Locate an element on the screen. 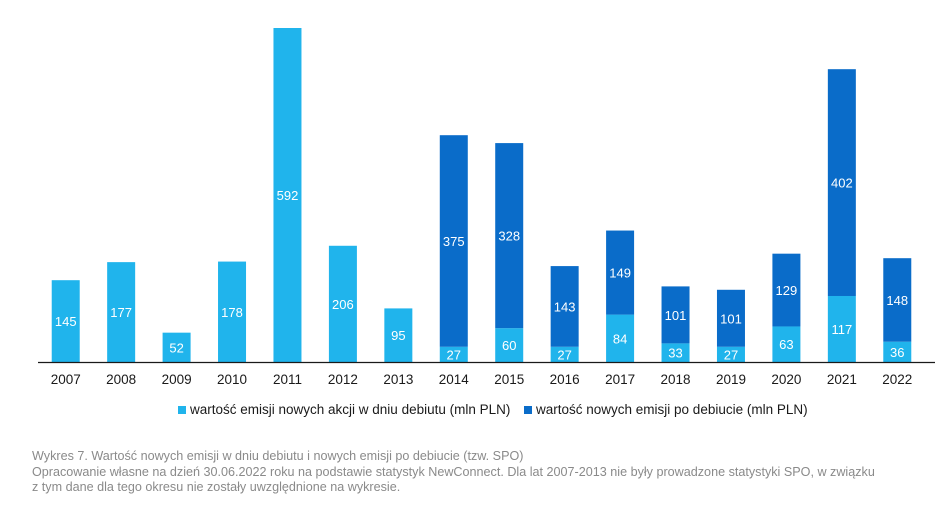 This screenshot has height=510, width=948. x-tick-label-2014: 2014 is located at coordinates (454, 379).